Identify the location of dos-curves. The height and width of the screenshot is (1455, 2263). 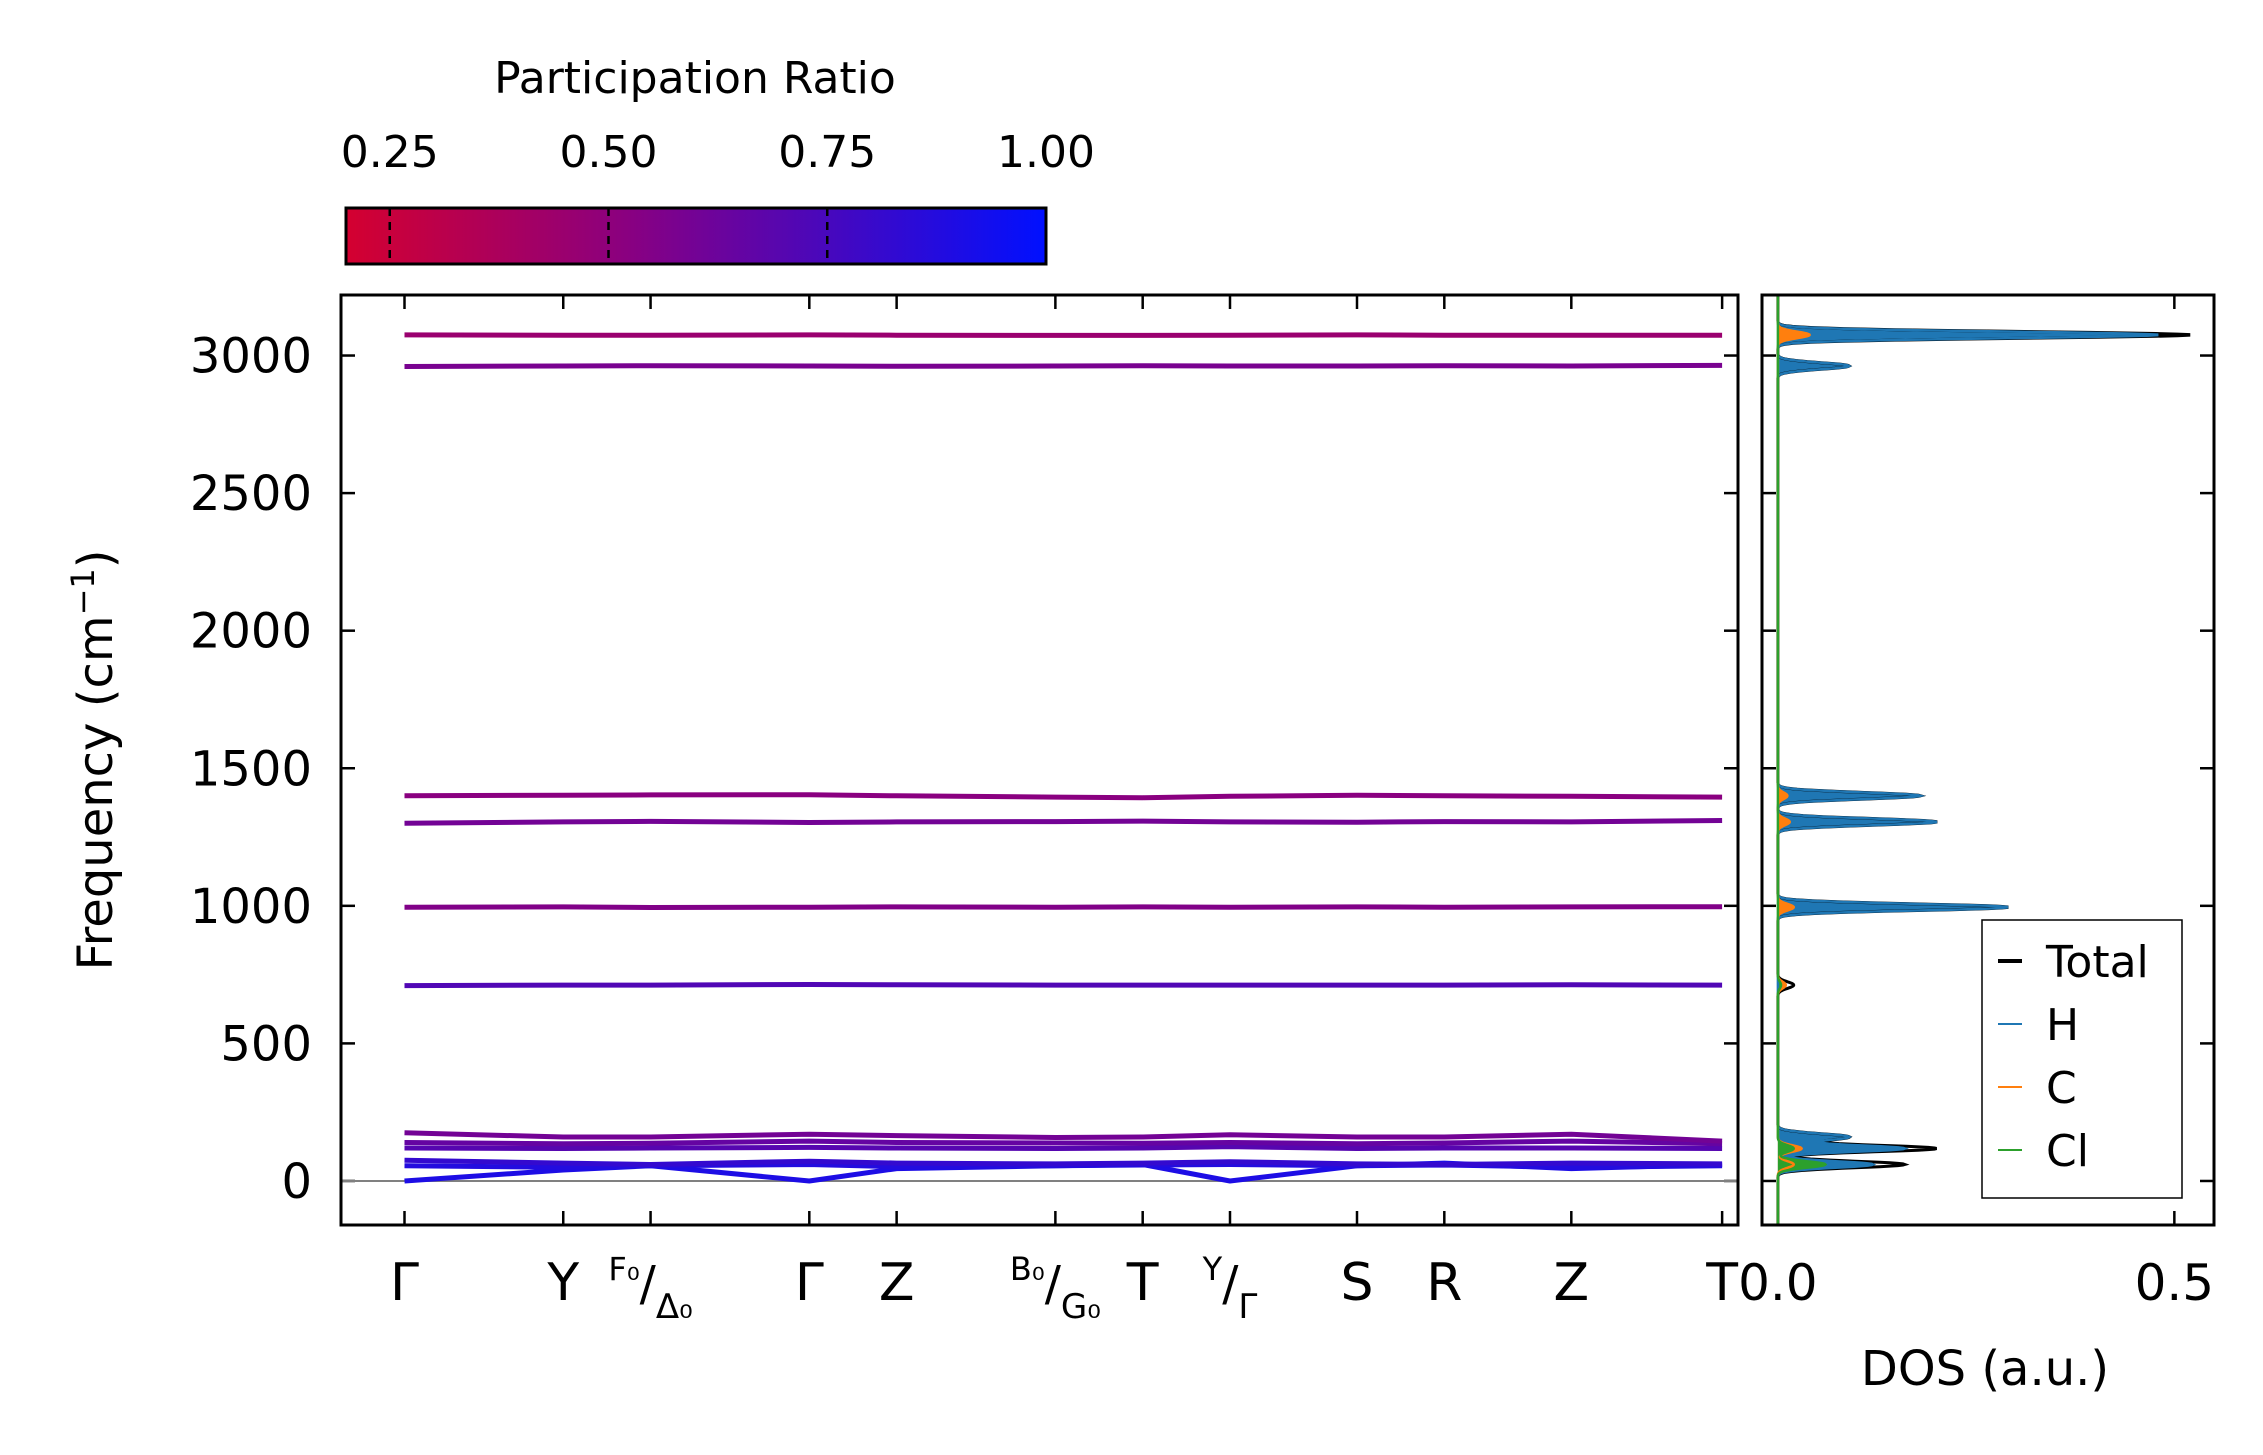
(1983, 760).